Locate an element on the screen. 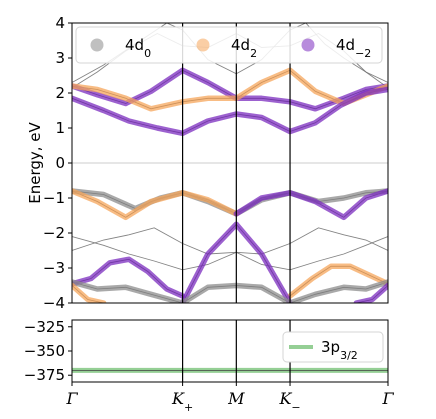 This screenshot has width=436, height=419. core-panel: −325 −350 −375 3p3/2 is located at coordinates (206, 351).